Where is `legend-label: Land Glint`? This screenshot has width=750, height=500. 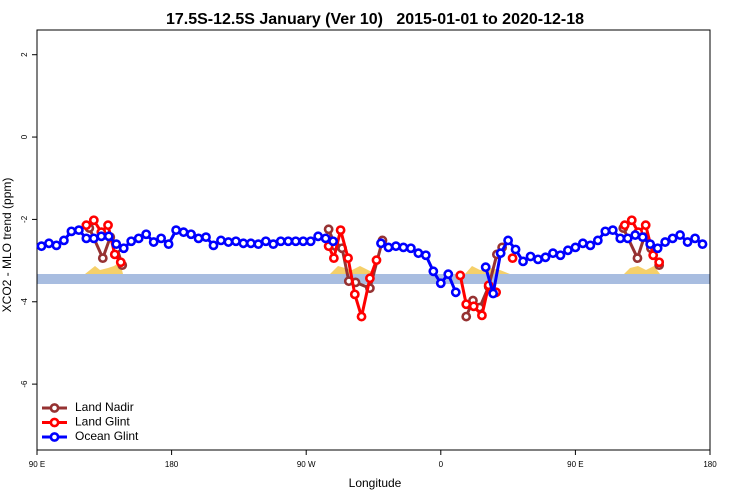 legend-label: Land Glint is located at coordinates (102, 422).